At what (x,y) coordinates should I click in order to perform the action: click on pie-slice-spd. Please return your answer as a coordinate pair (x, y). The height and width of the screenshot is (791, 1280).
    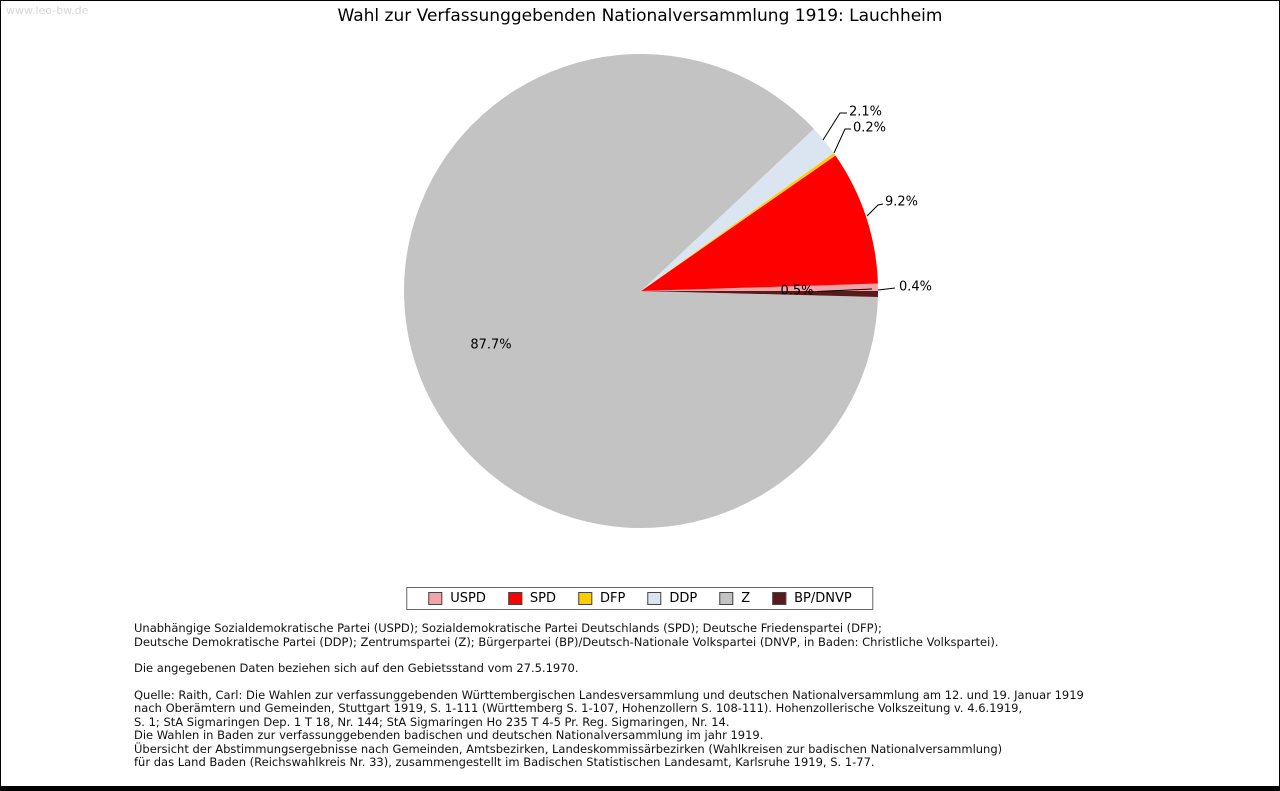
    Looking at the image, I should click on (759, 223).